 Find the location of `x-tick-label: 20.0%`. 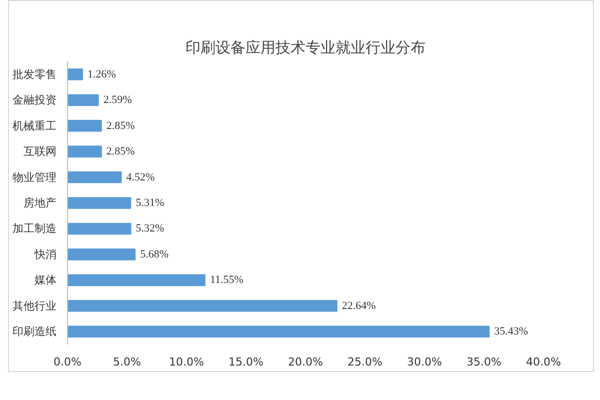

x-tick-label: 20.0% is located at coordinates (305, 362).